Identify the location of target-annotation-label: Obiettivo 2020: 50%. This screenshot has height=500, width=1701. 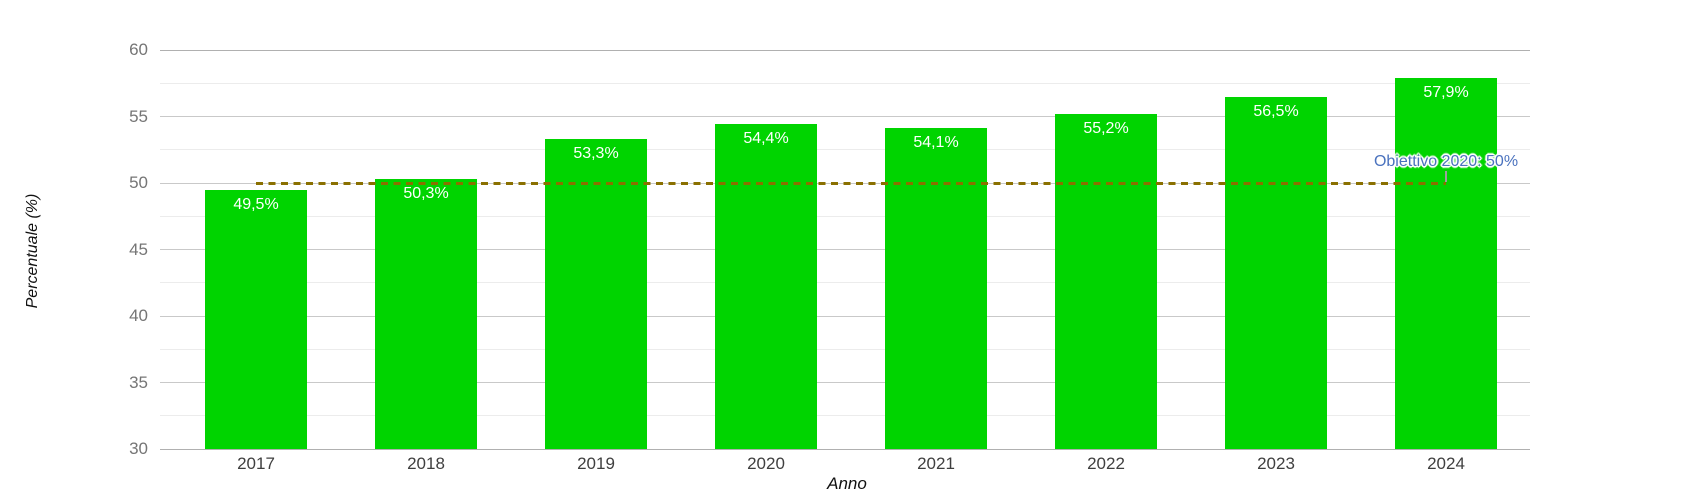
(1446, 161).